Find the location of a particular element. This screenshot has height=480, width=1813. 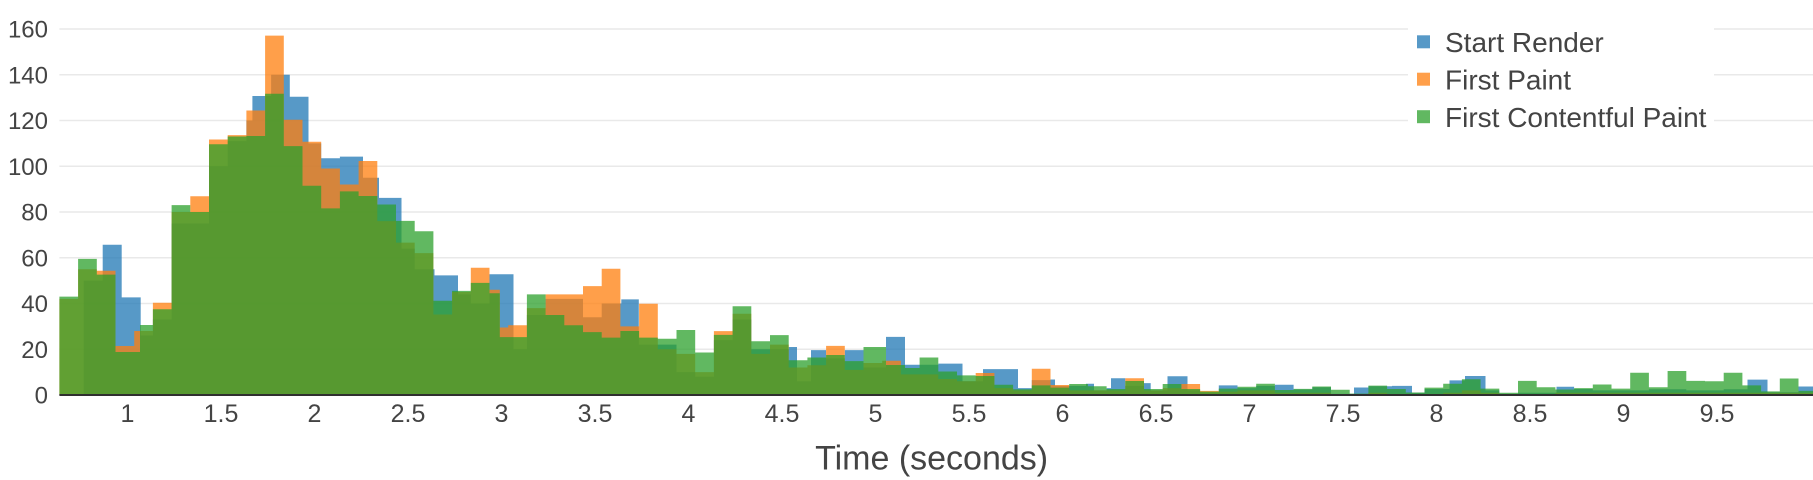

svg-text: 60 is located at coordinates (34, 258).